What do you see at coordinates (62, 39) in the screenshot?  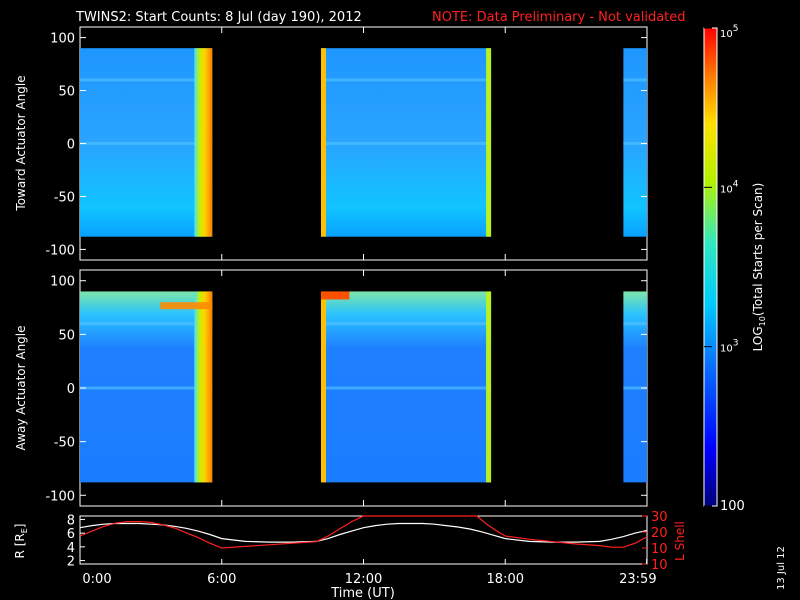 I see `toward-ytick-label: 100` at bounding box center [62, 39].